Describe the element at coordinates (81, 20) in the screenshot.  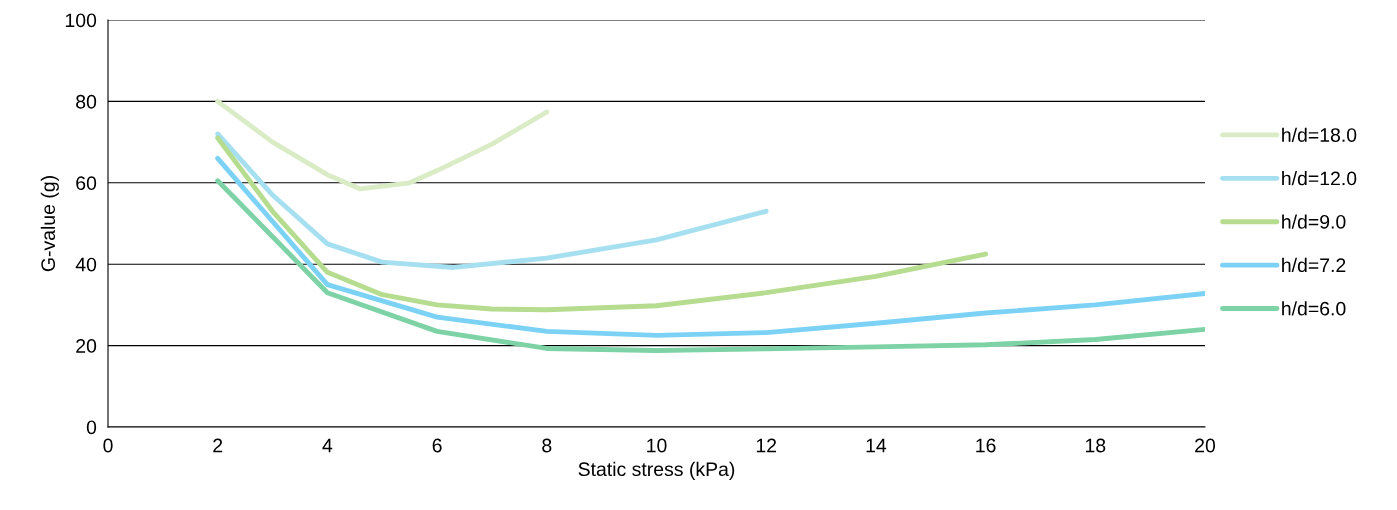
I see `y-tick-label: 100` at that location.